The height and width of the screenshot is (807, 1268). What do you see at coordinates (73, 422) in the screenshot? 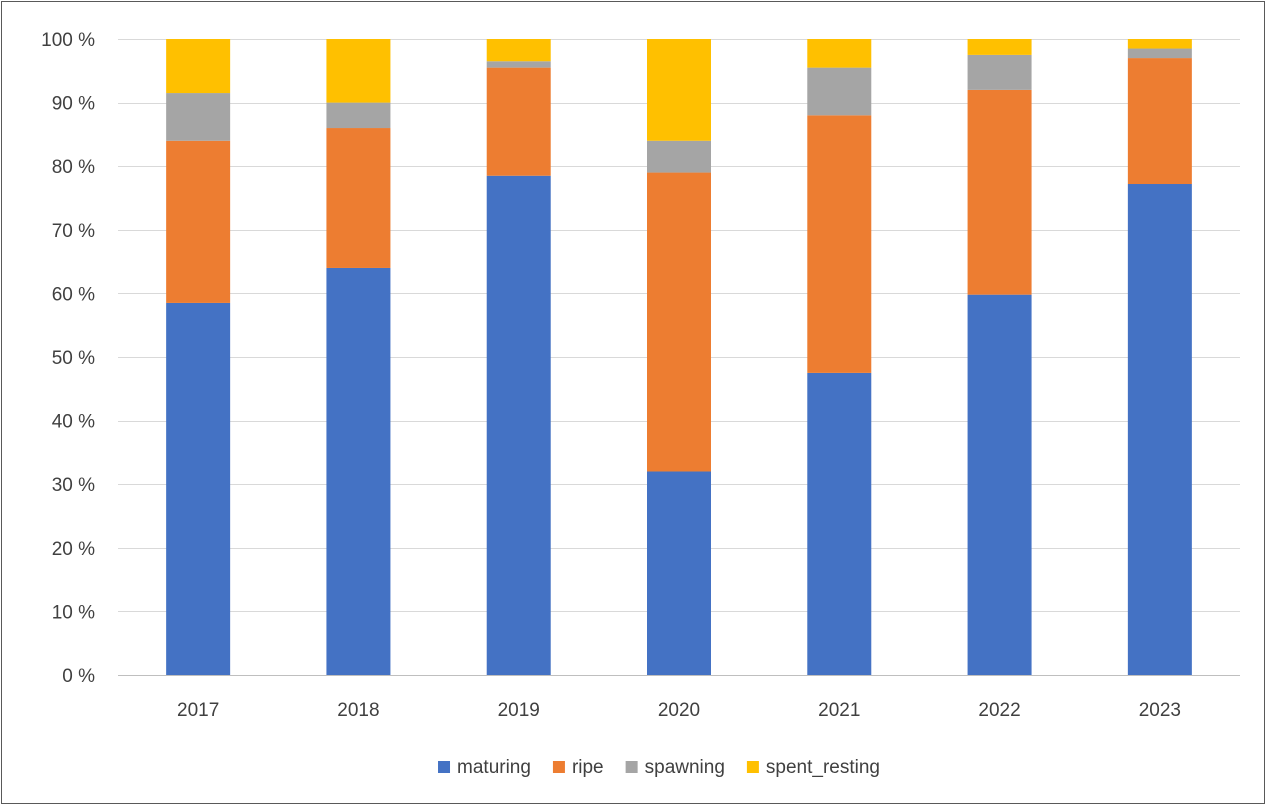
I see `y-tick-label: 40 %` at bounding box center [73, 422].